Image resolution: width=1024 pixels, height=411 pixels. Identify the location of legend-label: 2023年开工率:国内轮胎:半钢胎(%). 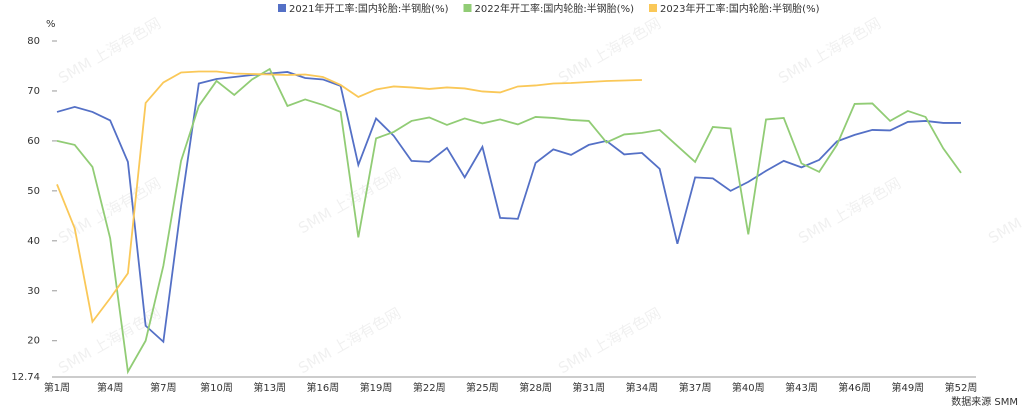
(740, 8).